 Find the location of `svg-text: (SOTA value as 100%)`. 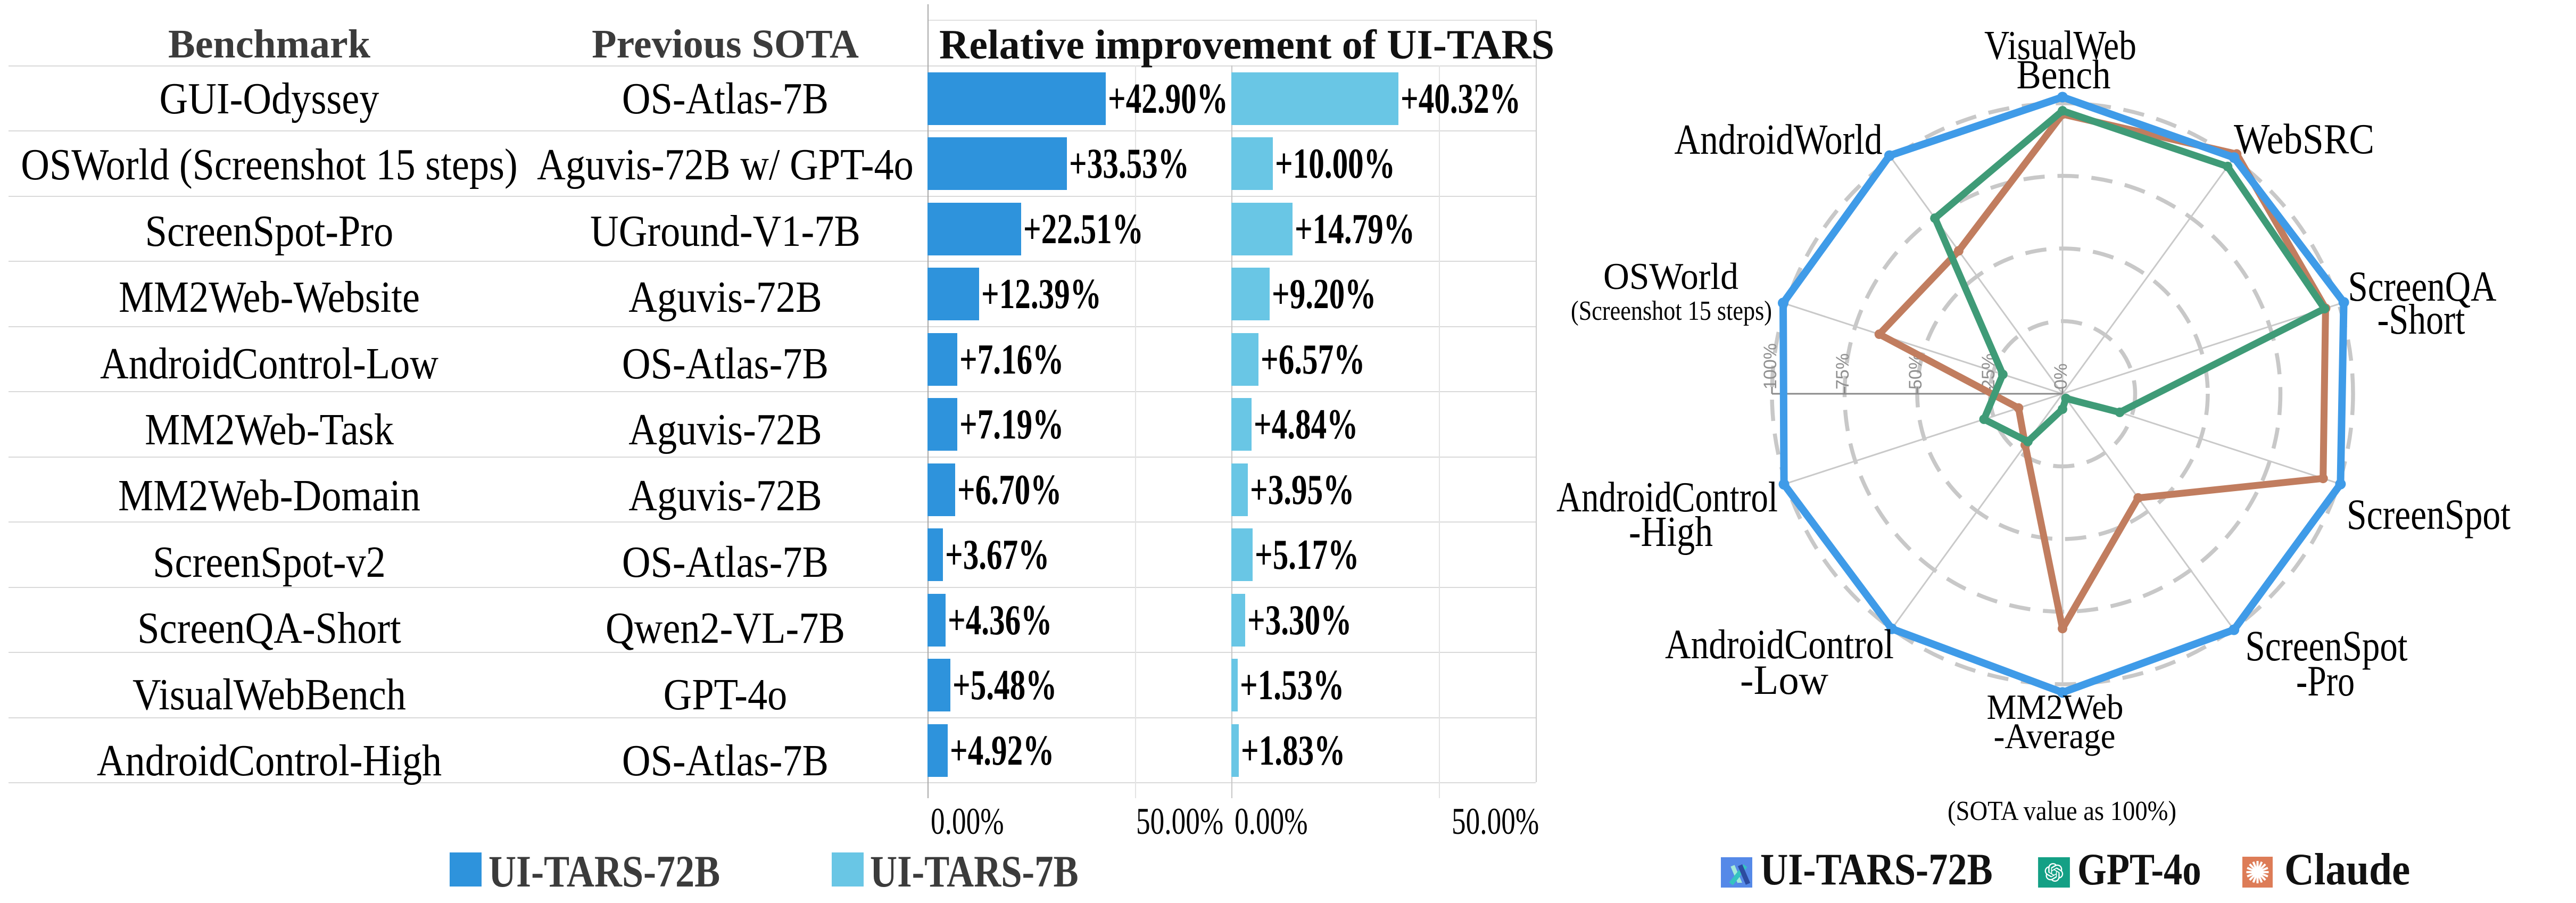

svg-text: (SOTA value as 100%) is located at coordinates (2062, 811).